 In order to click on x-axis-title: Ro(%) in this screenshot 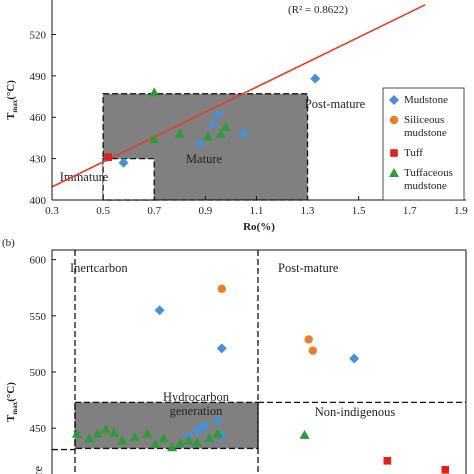, I will do `click(259, 227)`.